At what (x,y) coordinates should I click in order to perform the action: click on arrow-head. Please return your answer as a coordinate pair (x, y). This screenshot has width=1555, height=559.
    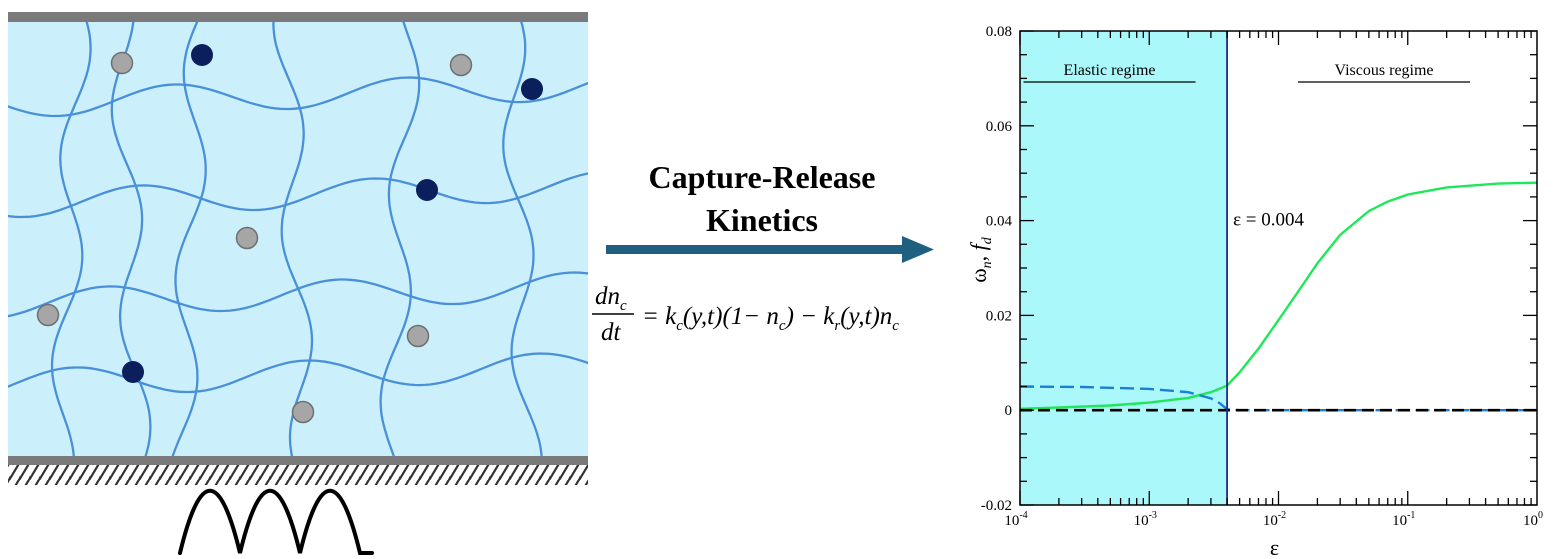
    Looking at the image, I should click on (918, 249).